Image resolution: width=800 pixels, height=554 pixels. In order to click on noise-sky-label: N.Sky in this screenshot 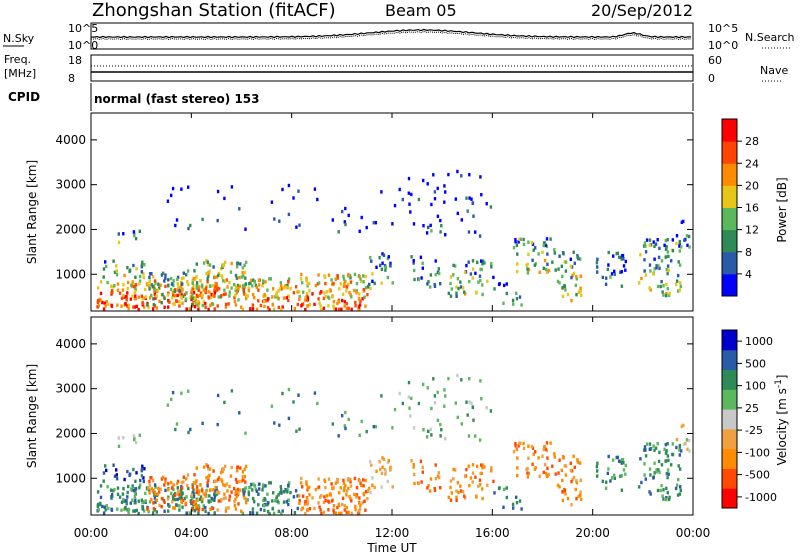, I will do `click(19, 38)`.